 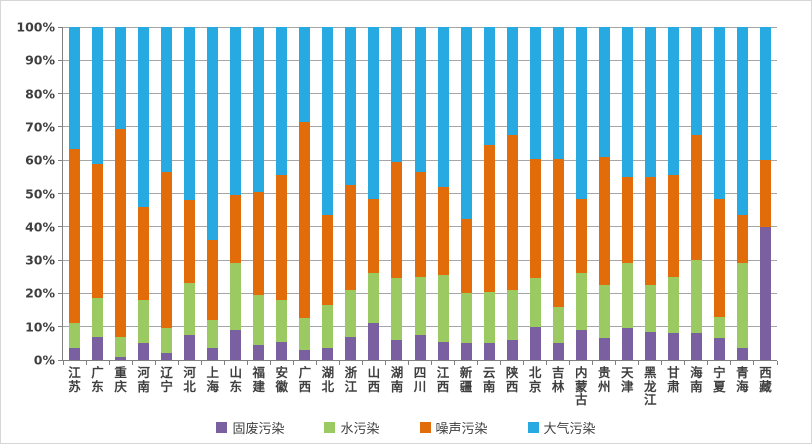 I want to click on x-axis-category-label: 河南, so click(x=143, y=379).